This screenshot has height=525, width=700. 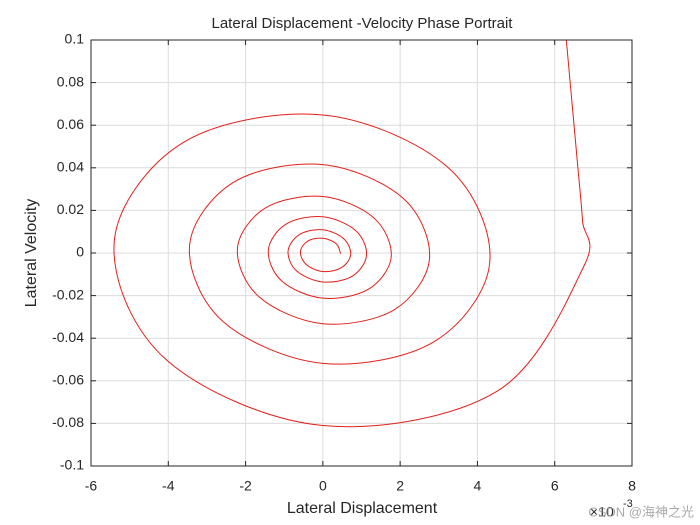 What do you see at coordinates (70, 167) in the screenshot?
I see `y-tick-label: 0.04` at bounding box center [70, 167].